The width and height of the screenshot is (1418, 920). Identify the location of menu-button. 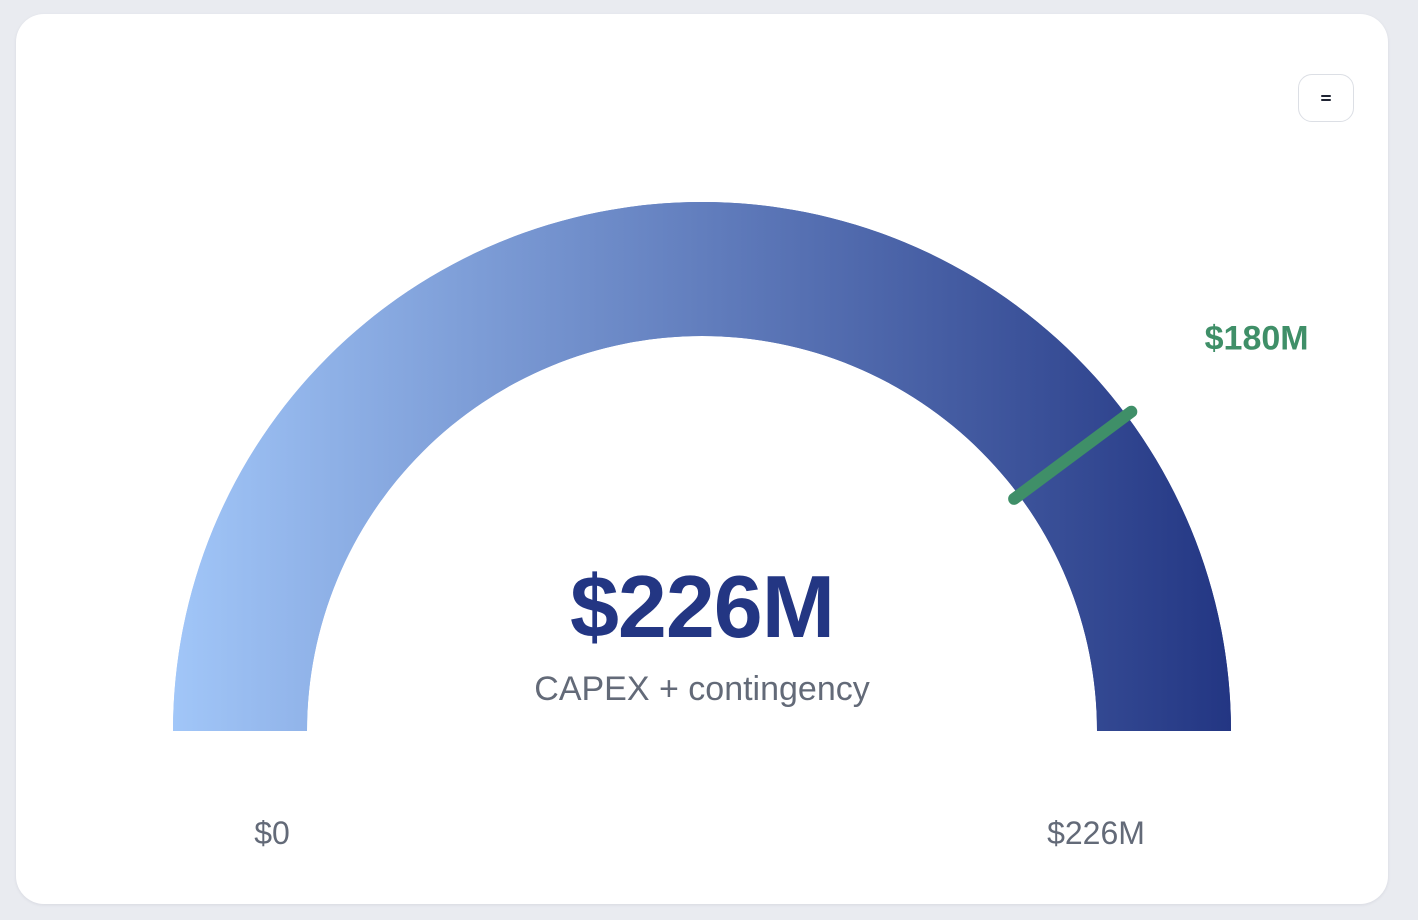
(1326, 98).